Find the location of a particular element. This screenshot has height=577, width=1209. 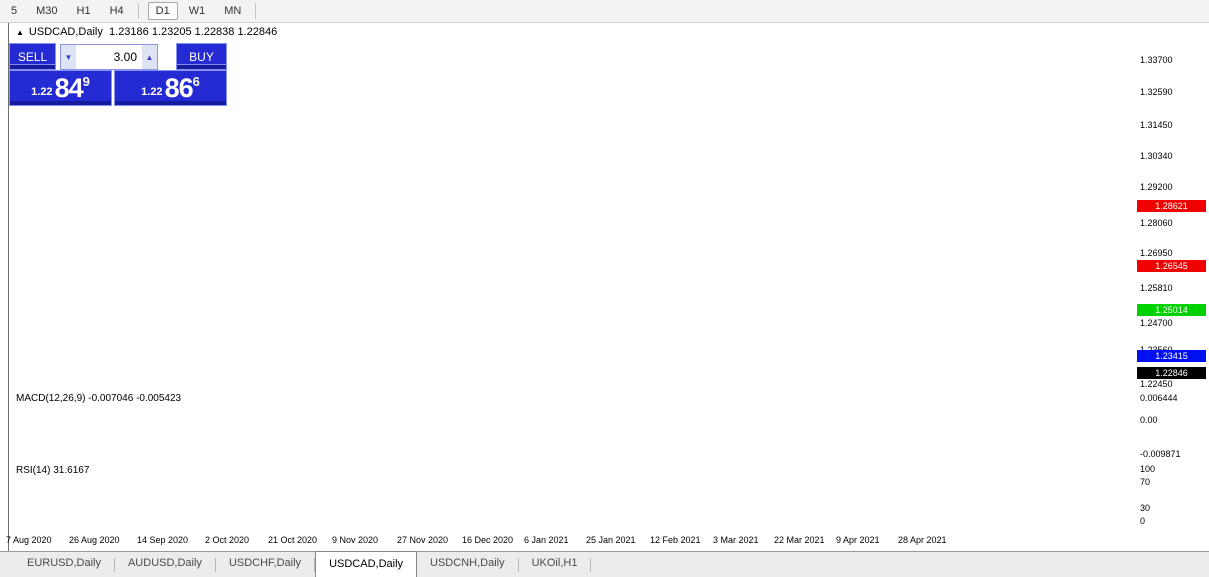

date-axis-label: 9 Apr 2021 is located at coordinates (858, 540).